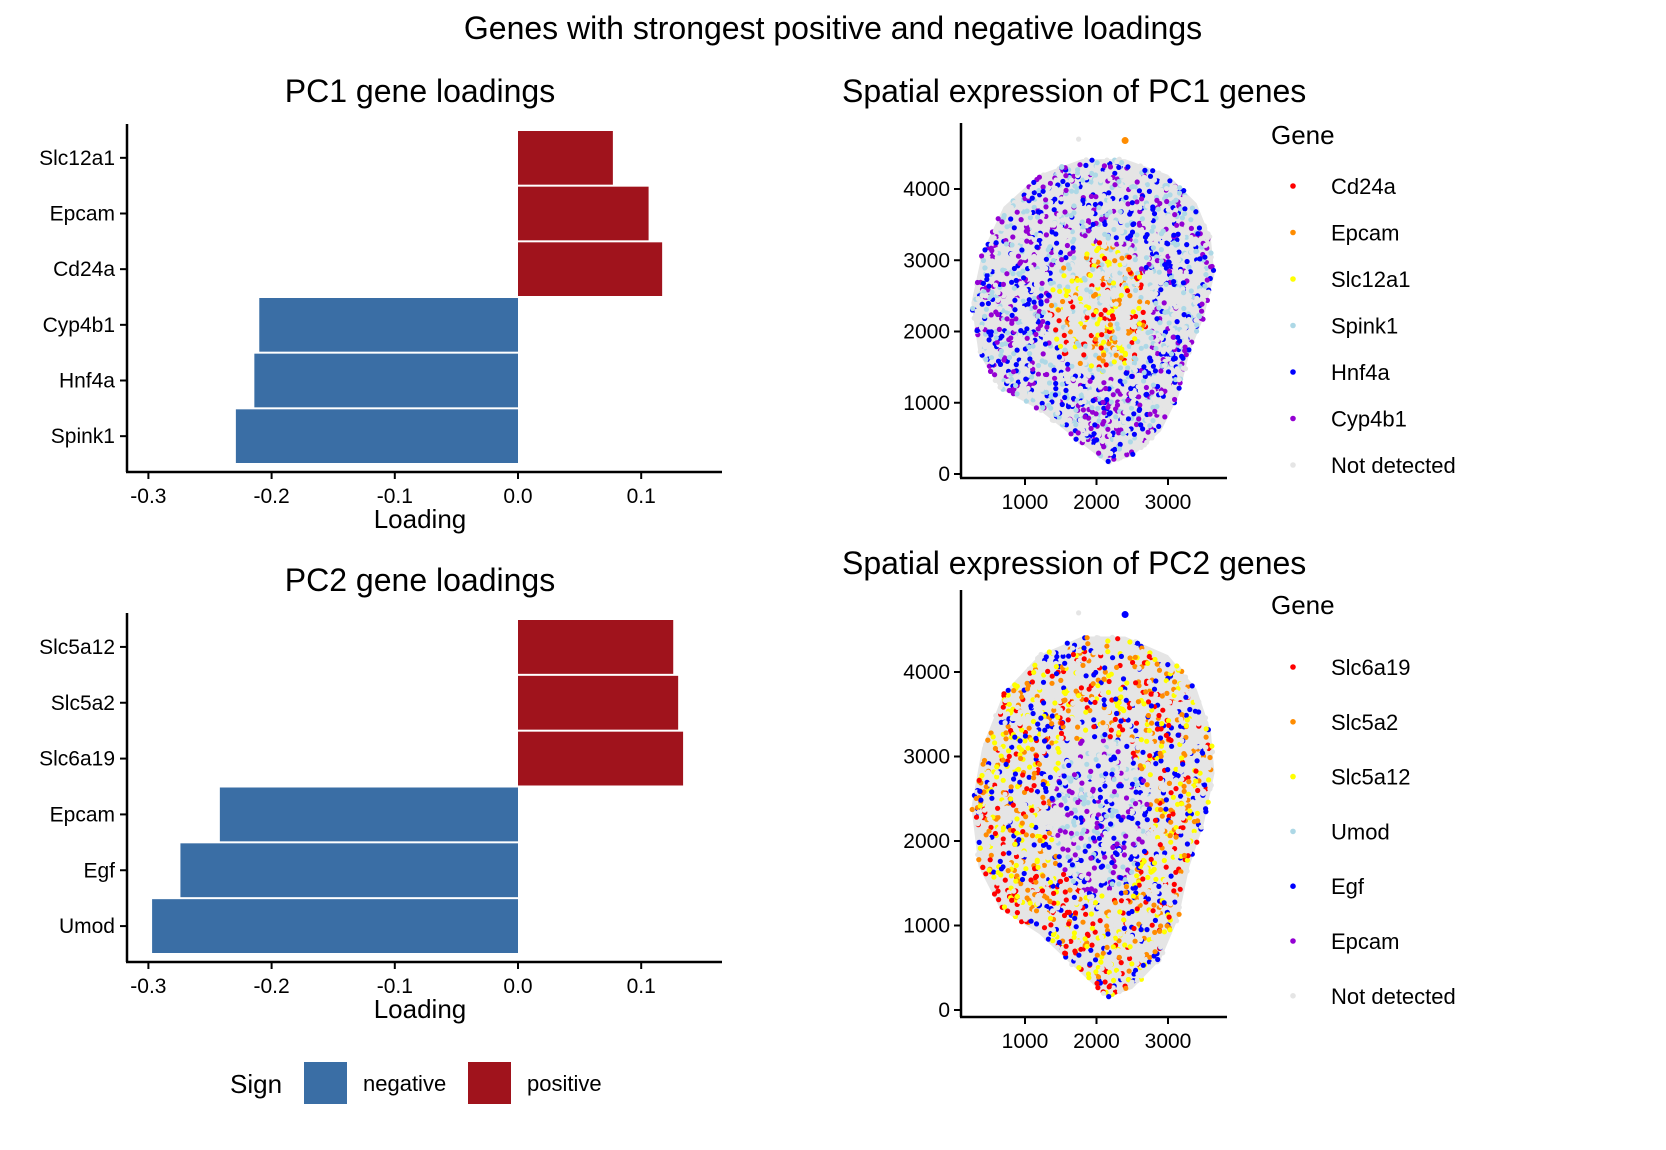 The height and width of the screenshot is (1150, 1666). Describe the element at coordinates (1206, 737) in the screenshot. I see `spot-slc5a2` at that location.